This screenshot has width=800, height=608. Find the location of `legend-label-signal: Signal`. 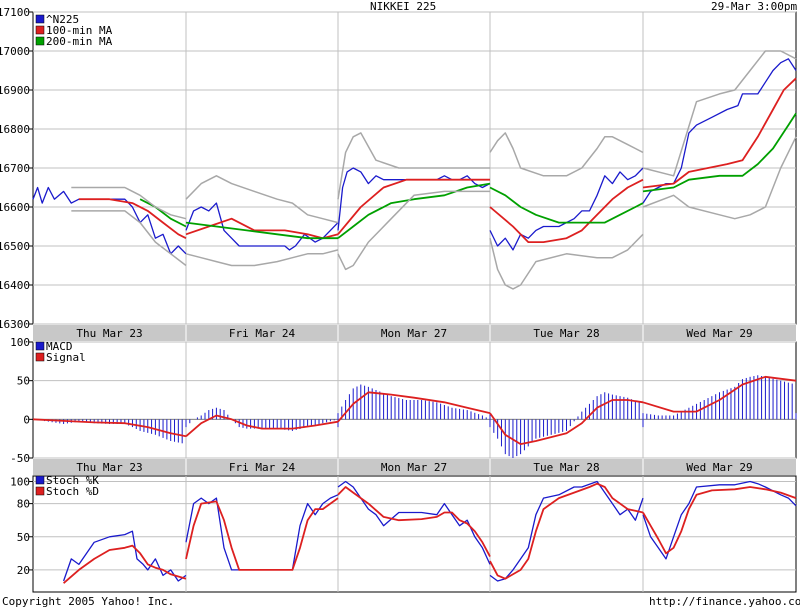

legend-label-signal: Signal is located at coordinates (66, 357).